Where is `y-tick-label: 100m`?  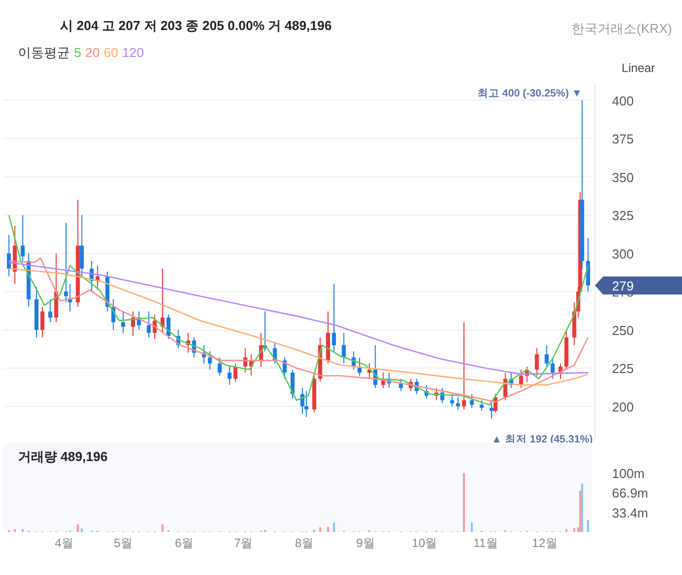 y-tick-label: 100m is located at coordinates (628, 474).